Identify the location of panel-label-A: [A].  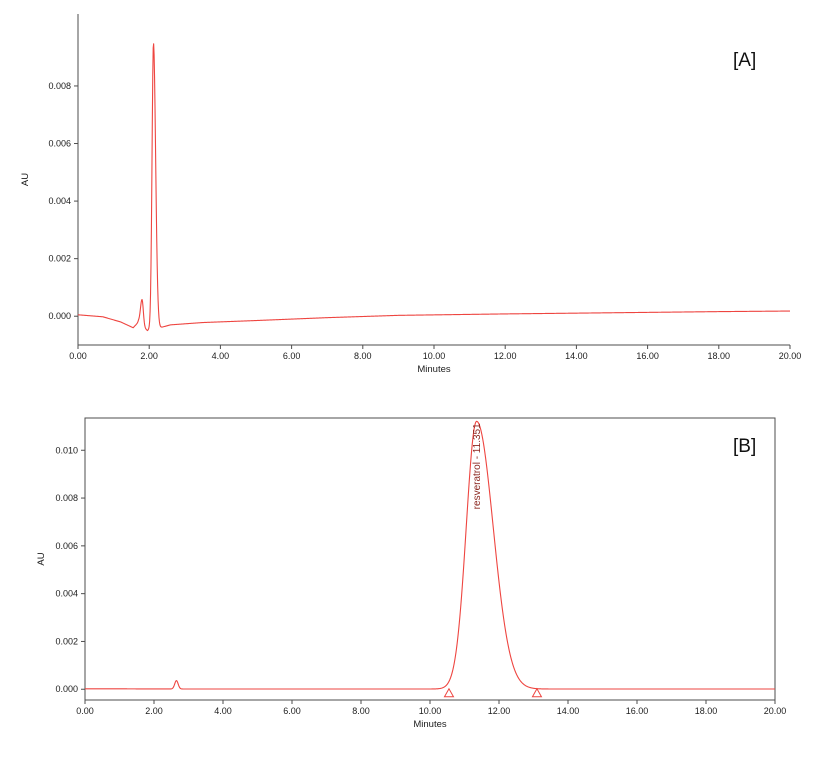
(745, 60).